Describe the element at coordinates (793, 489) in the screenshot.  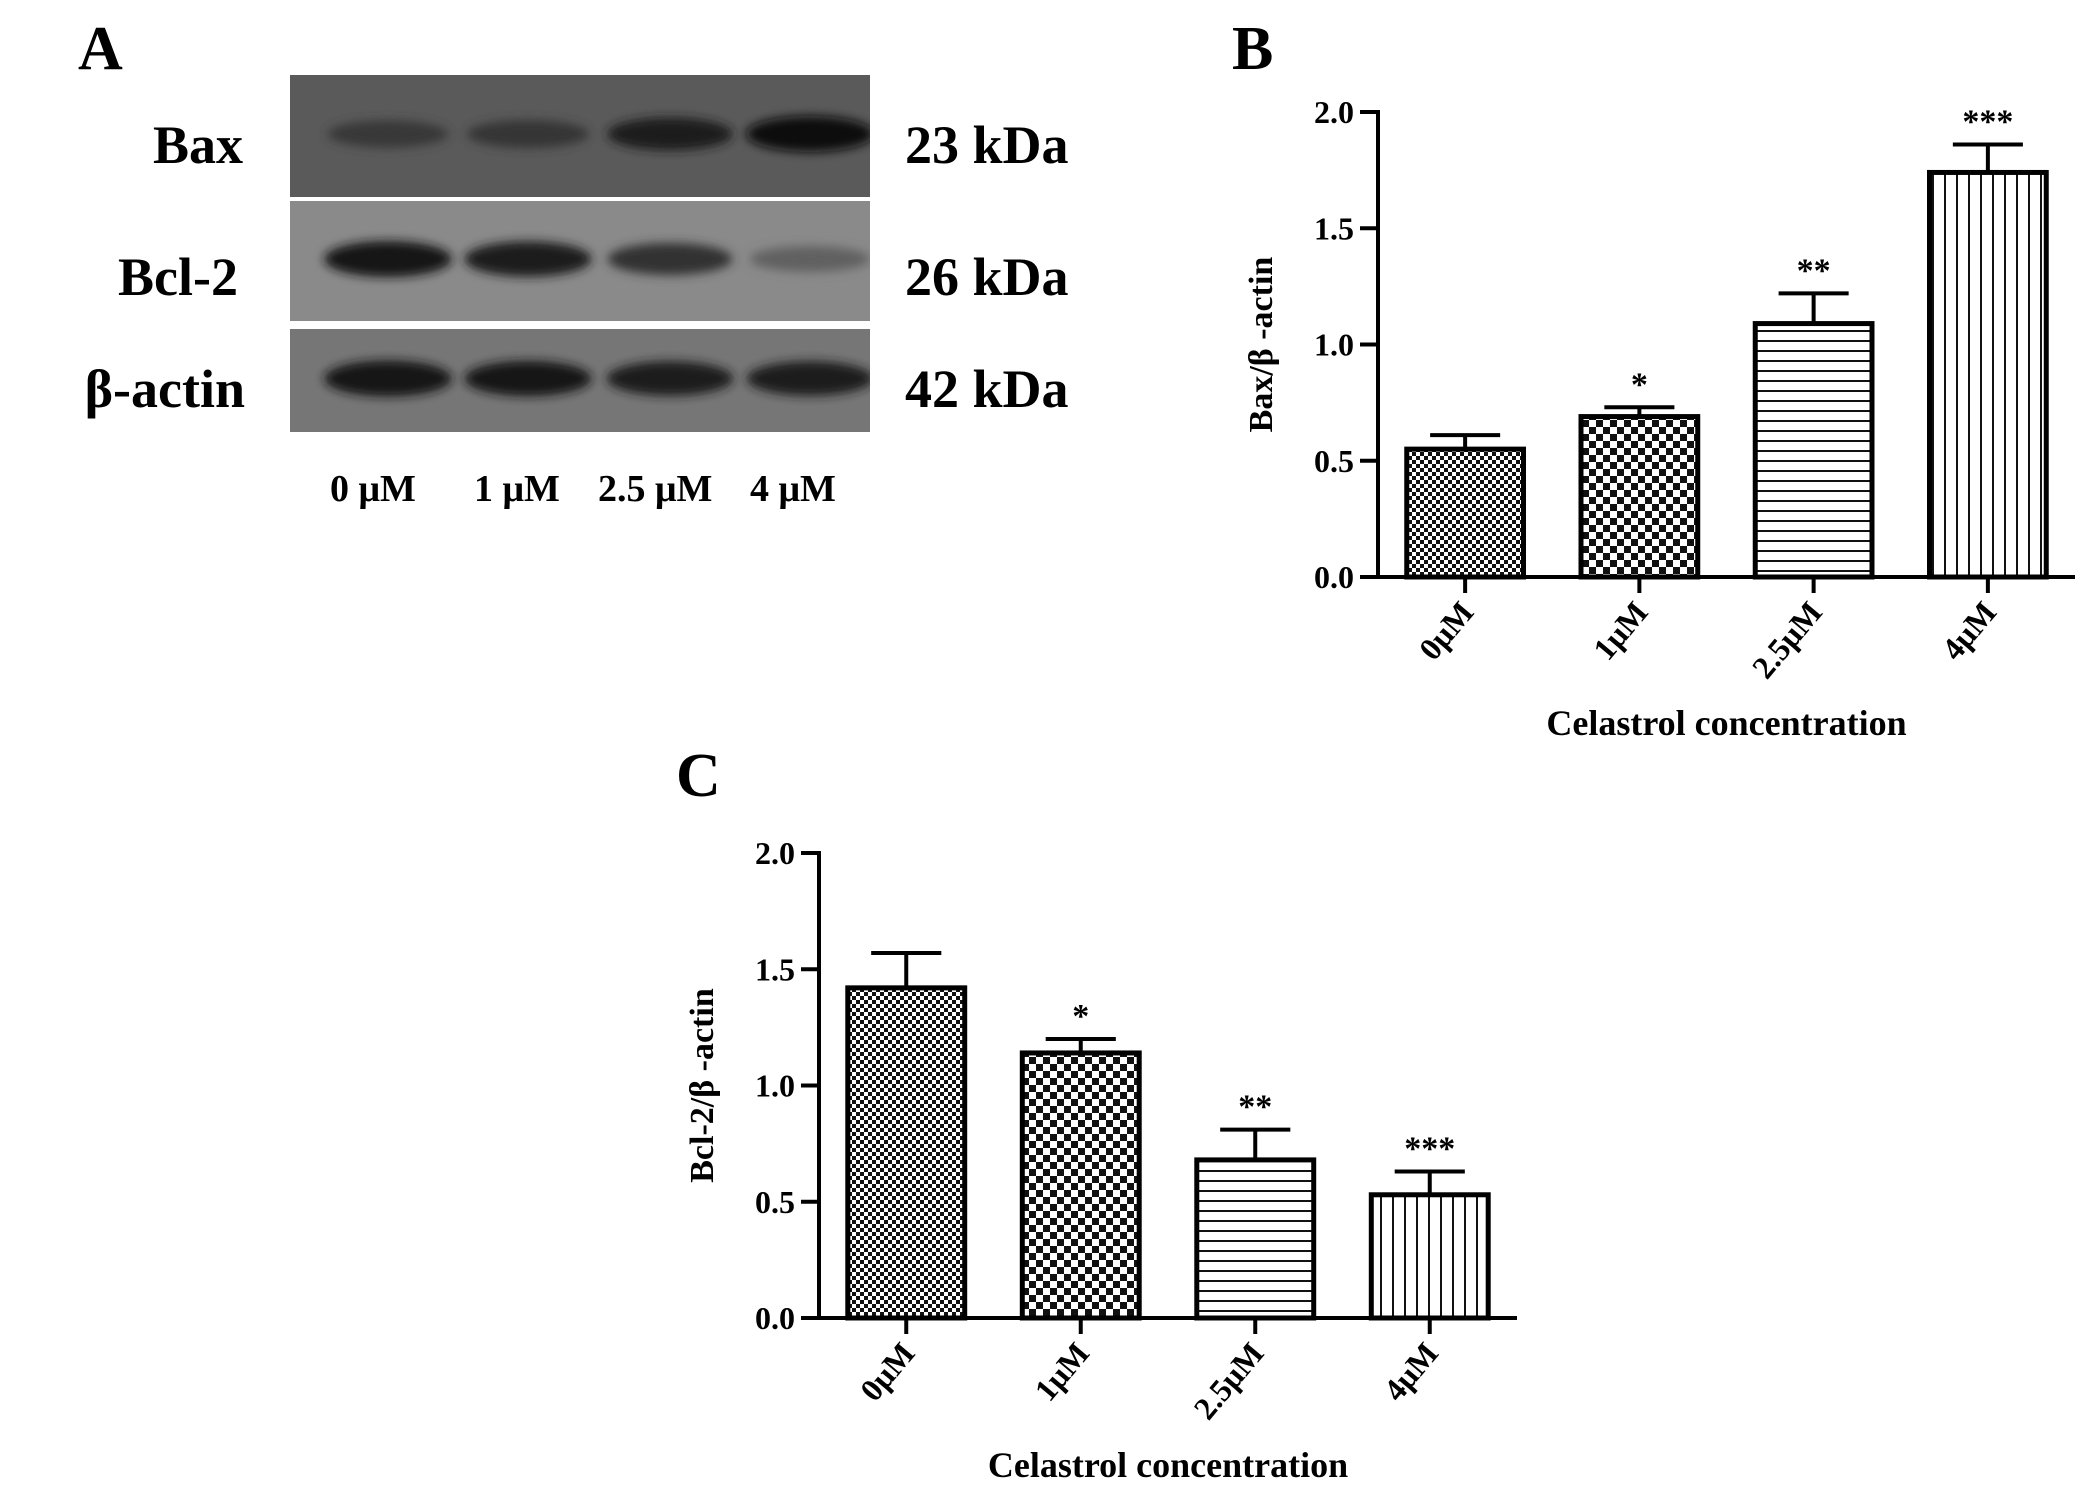
I see `lane-label-3: 4 μM` at that location.